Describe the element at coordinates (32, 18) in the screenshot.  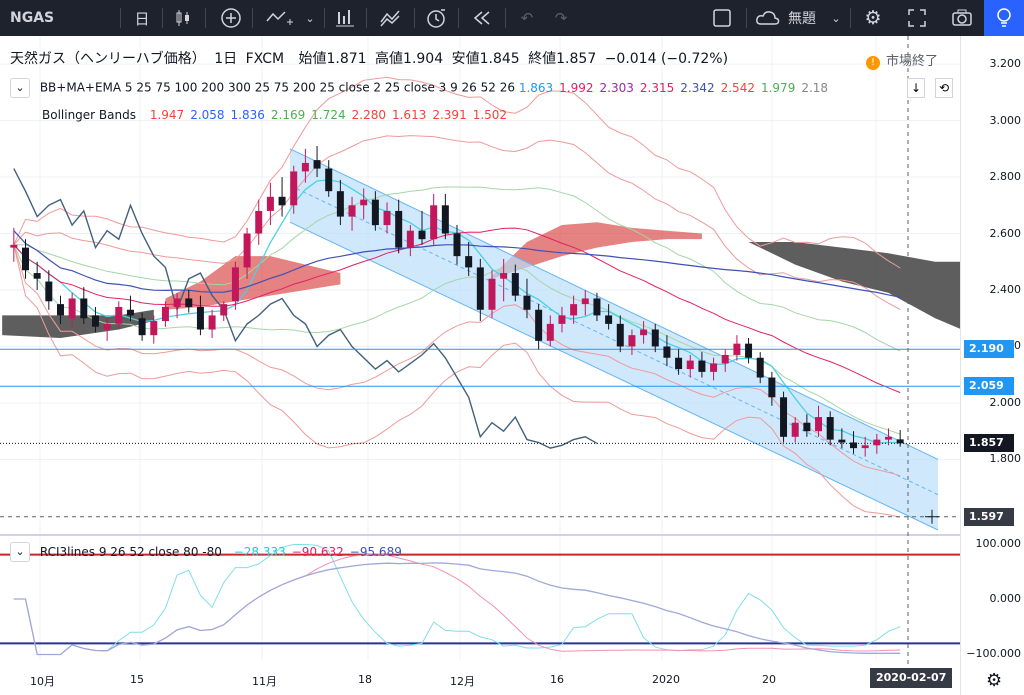
I see `symbol-search: NGAS` at that location.